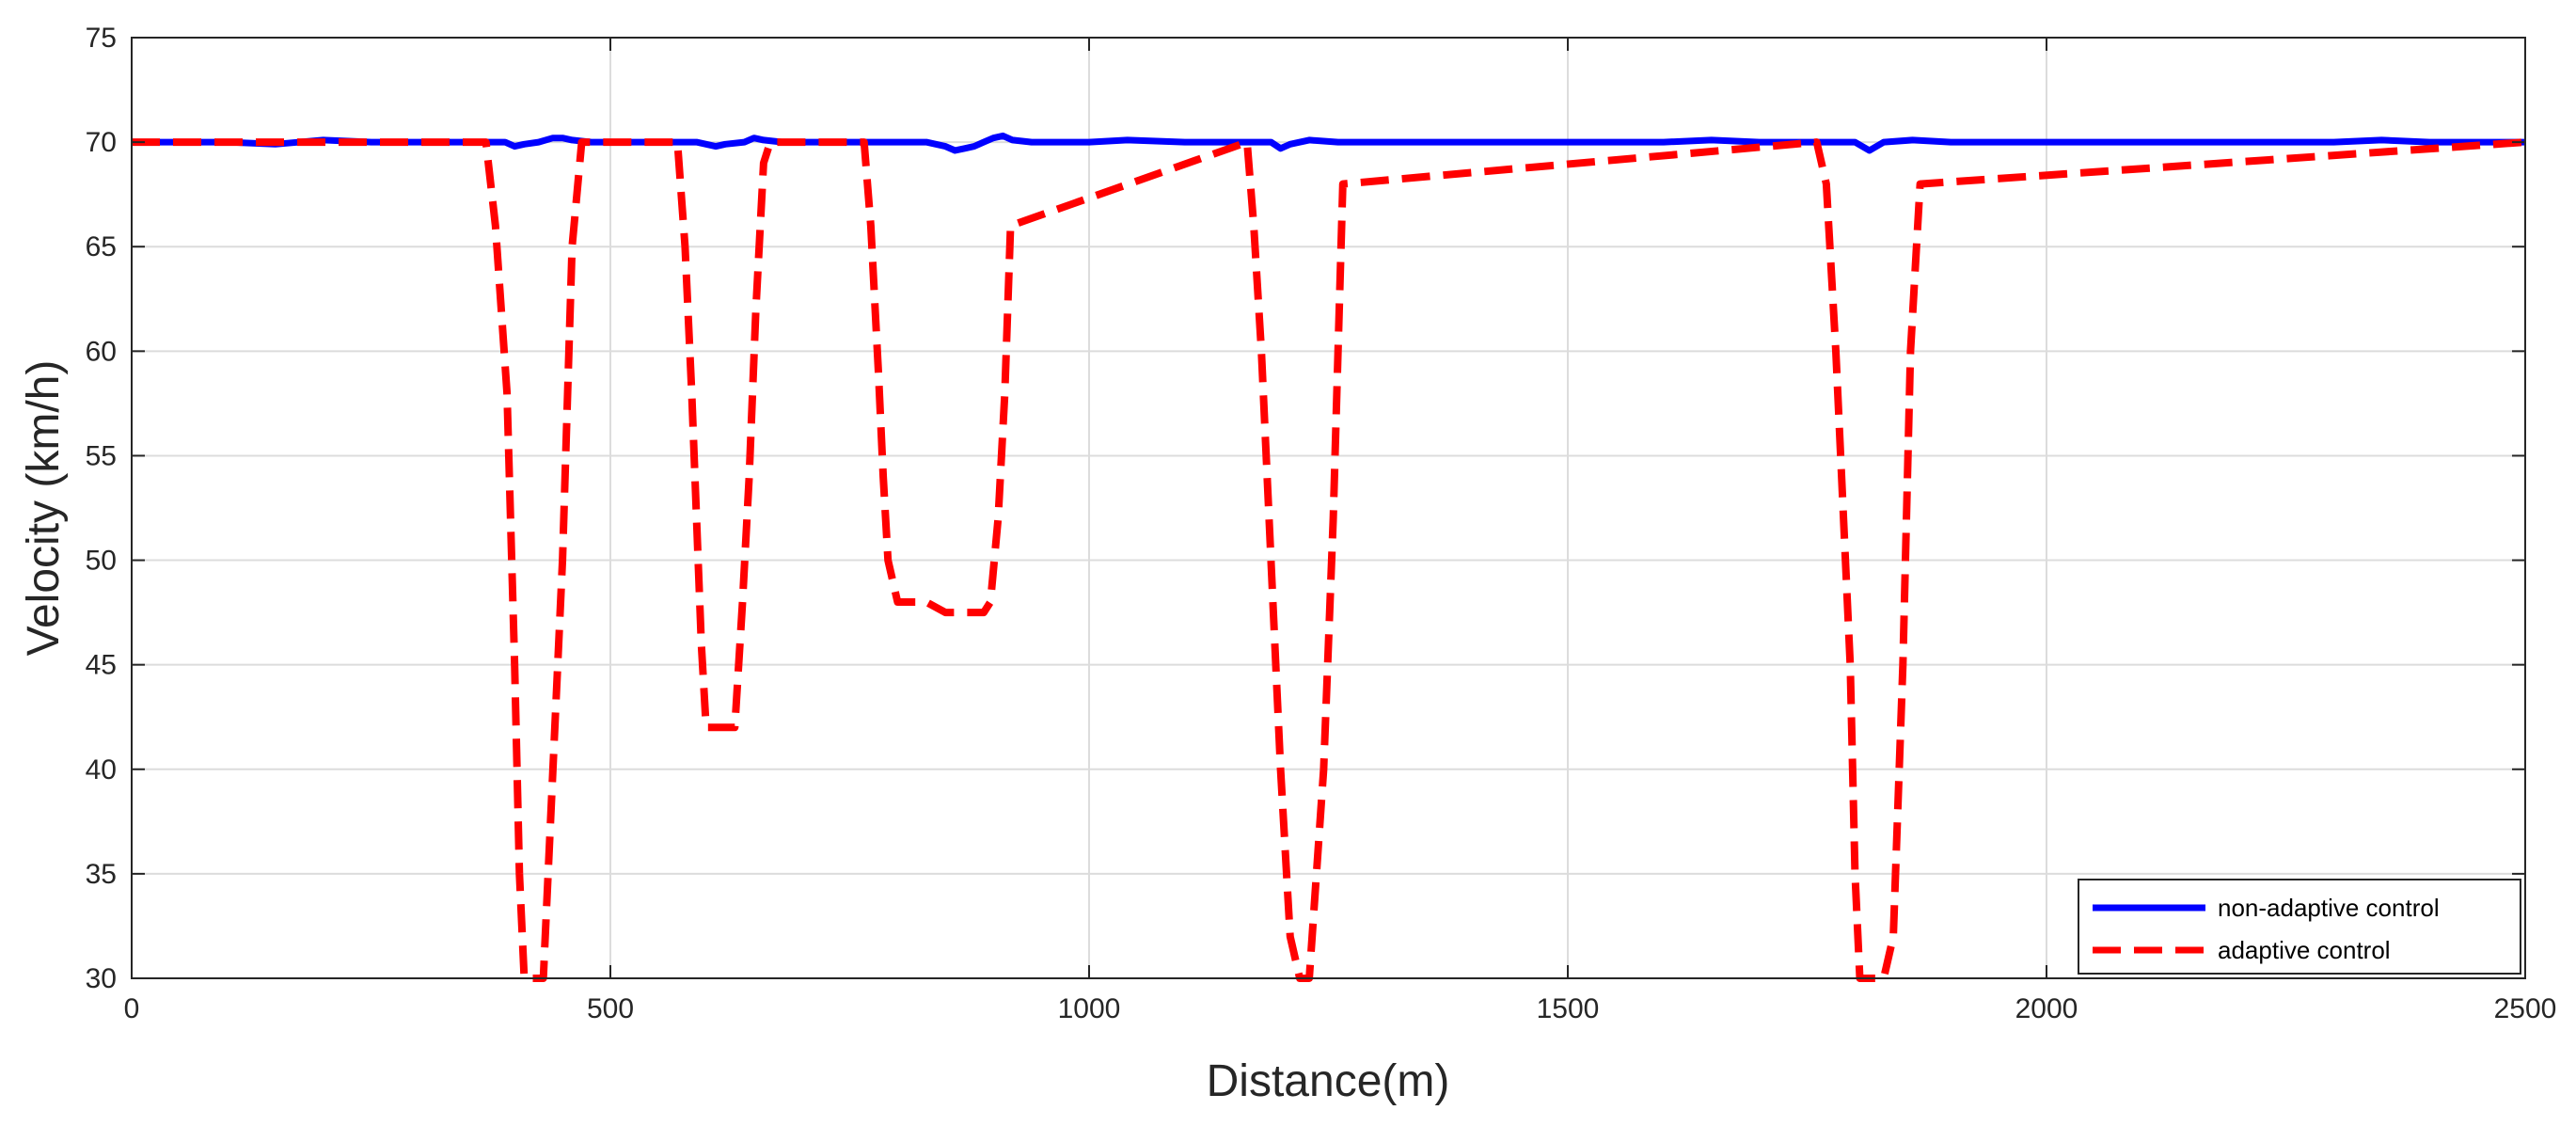  What do you see at coordinates (2329, 908) in the screenshot?
I see `legend-entry-non-adaptive: non-adaptive control` at bounding box center [2329, 908].